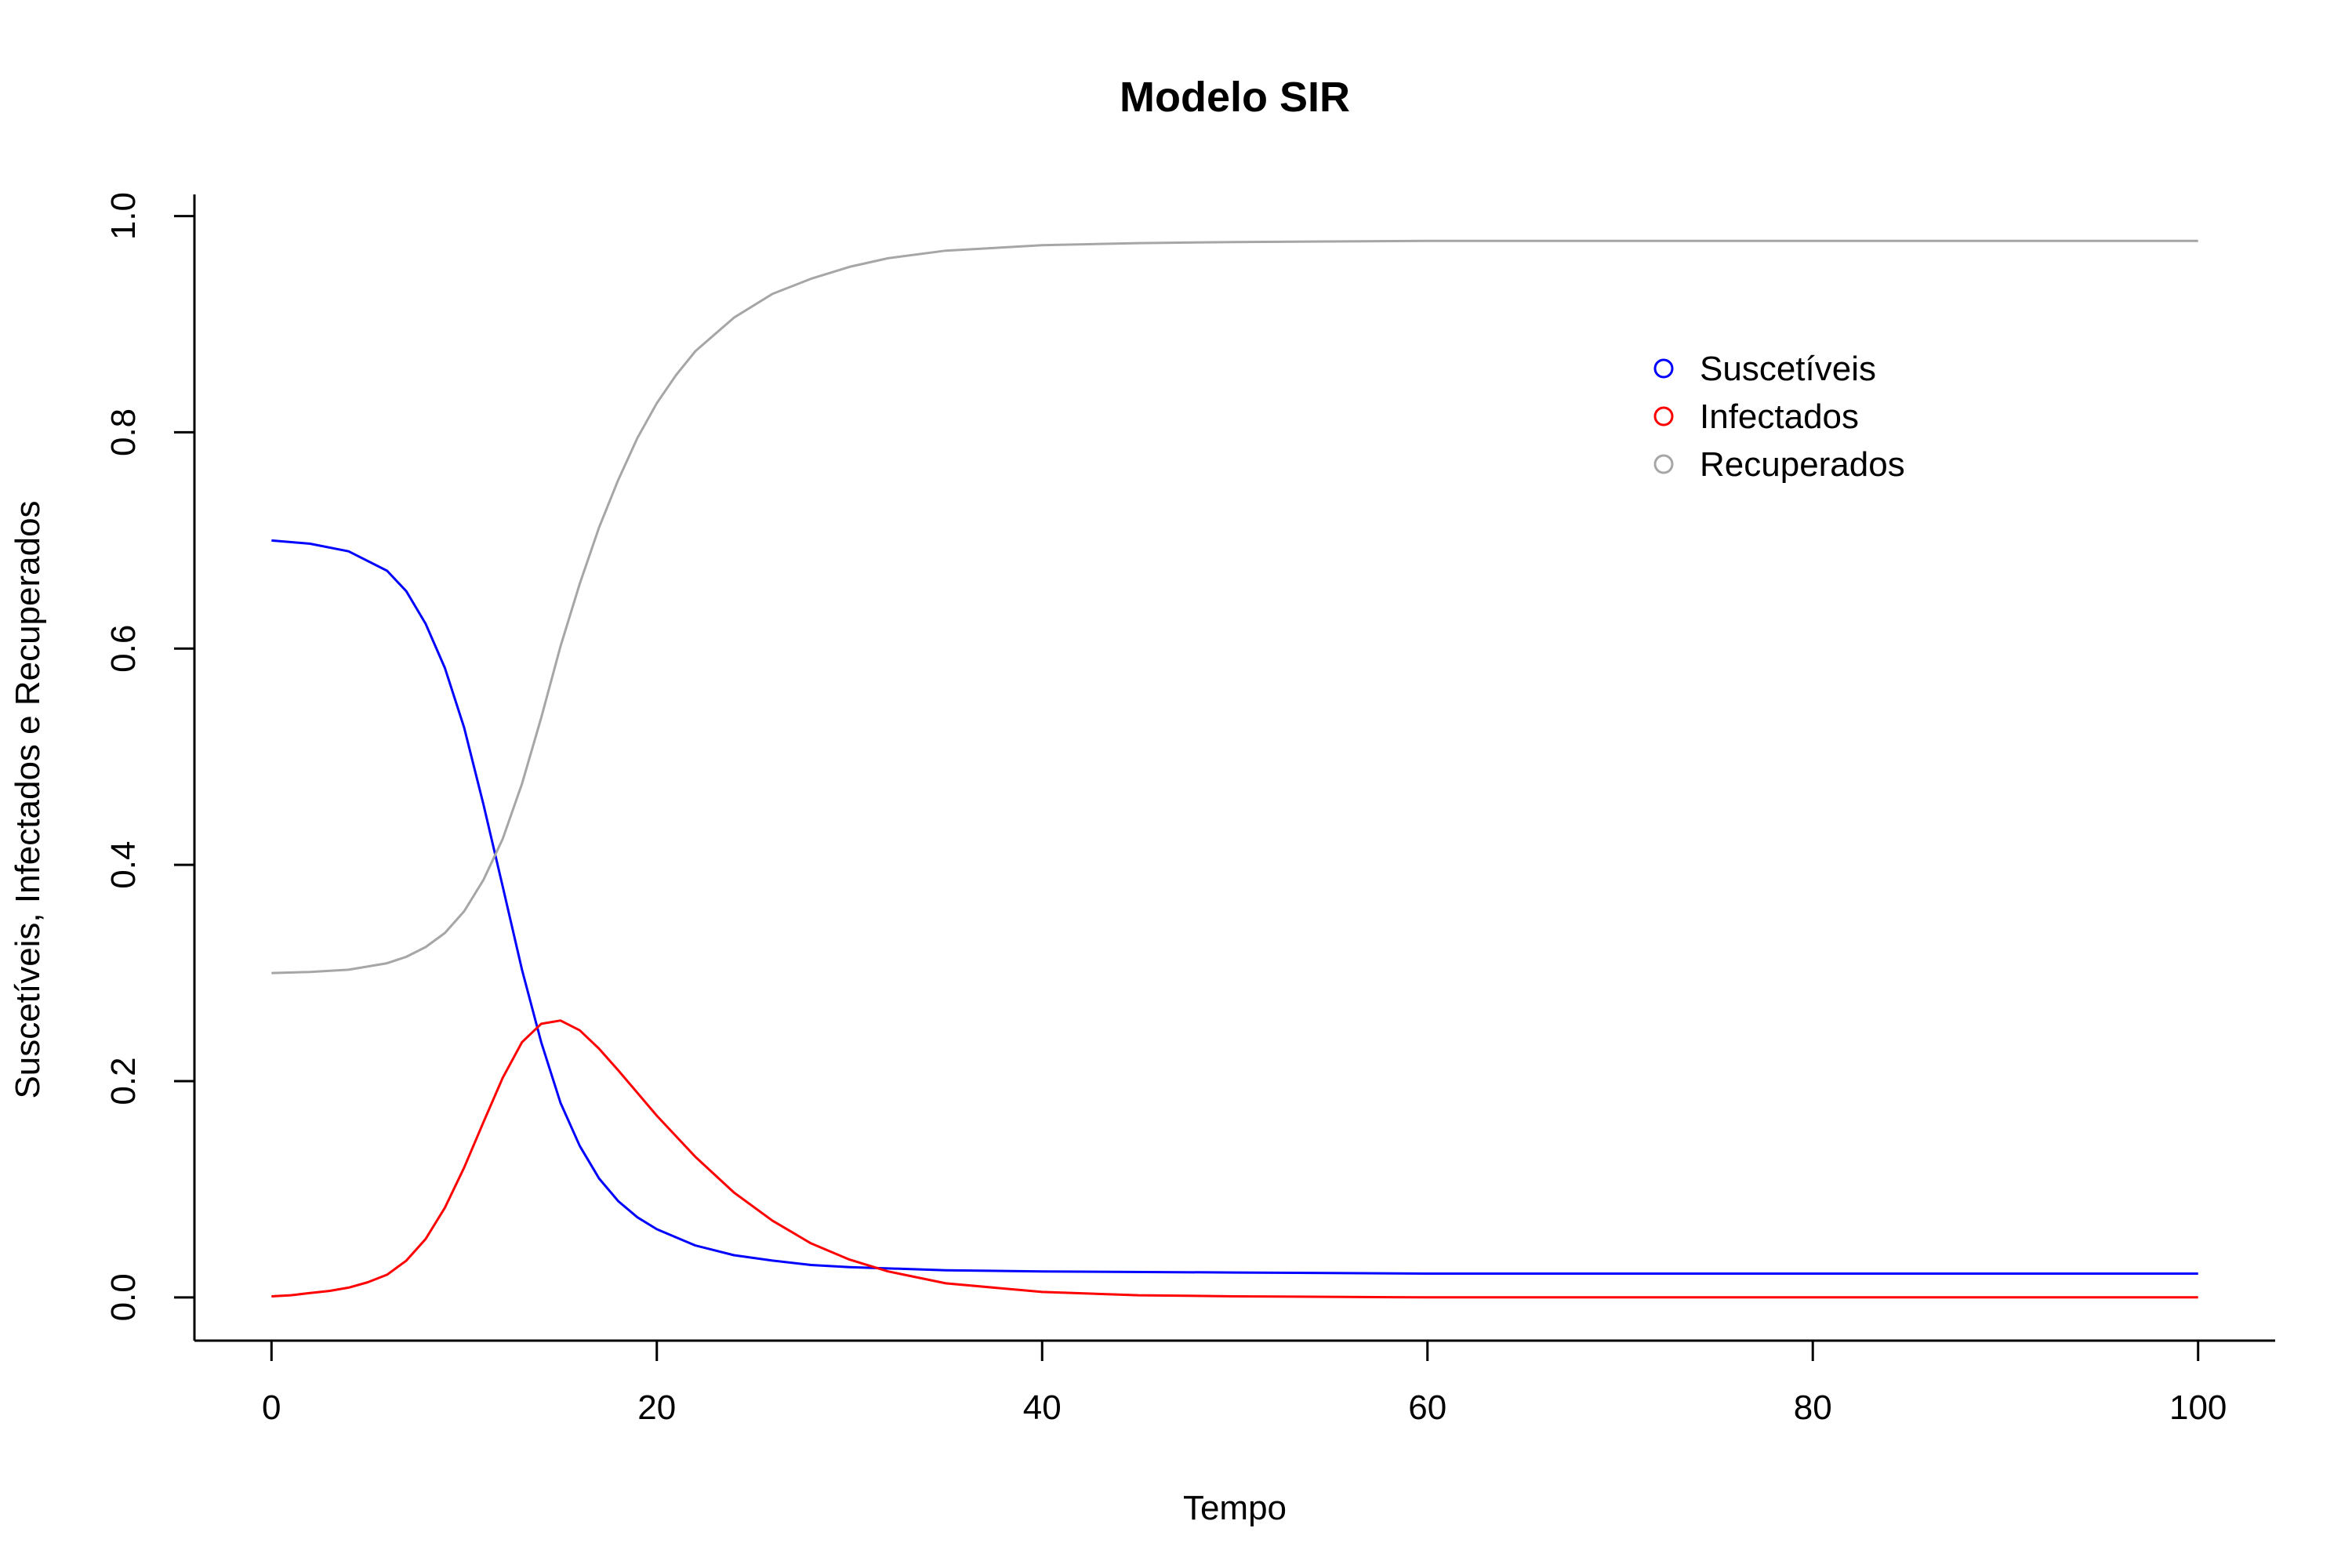 This screenshot has width=2352, height=1568. Describe the element at coordinates (1042, 1407) in the screenshot. I see `x-tick-label: 40` at that location.